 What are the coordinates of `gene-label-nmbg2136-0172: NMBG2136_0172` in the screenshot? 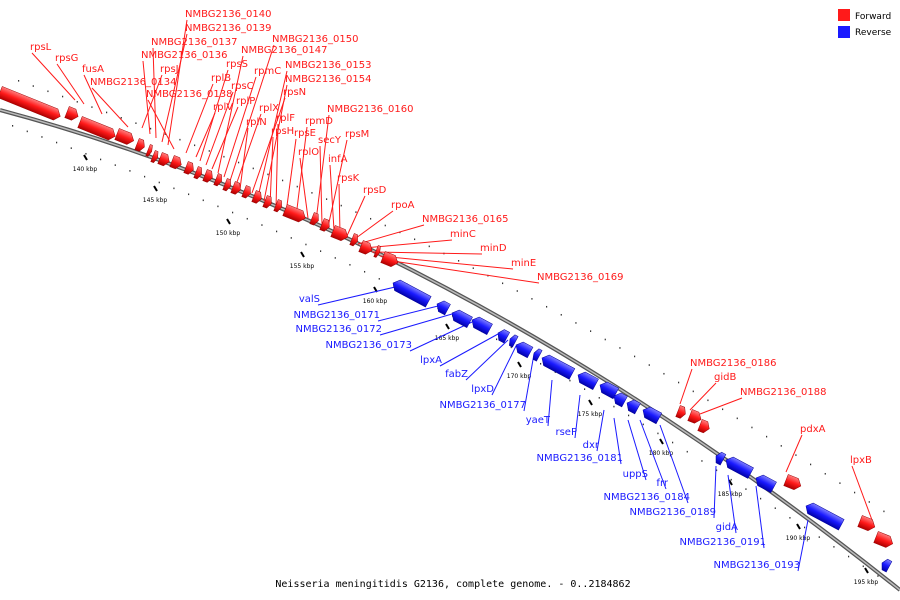 It's located at (339, 329).